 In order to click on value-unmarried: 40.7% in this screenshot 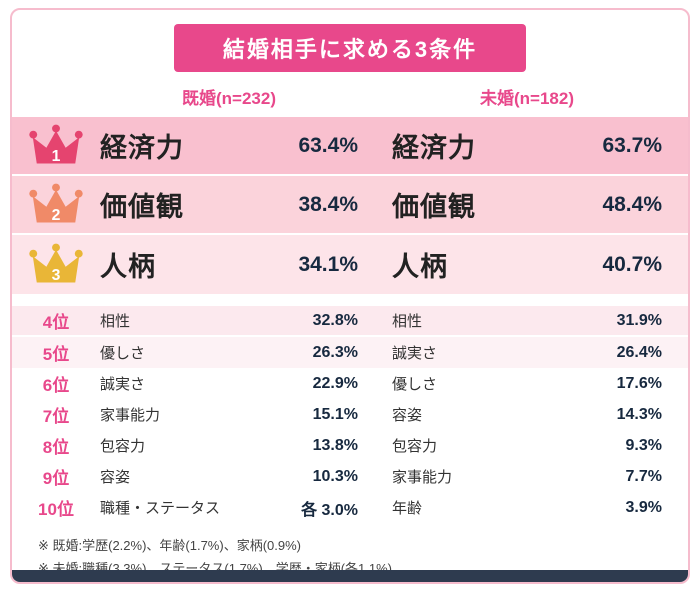, I will do `click(632, 264)`.